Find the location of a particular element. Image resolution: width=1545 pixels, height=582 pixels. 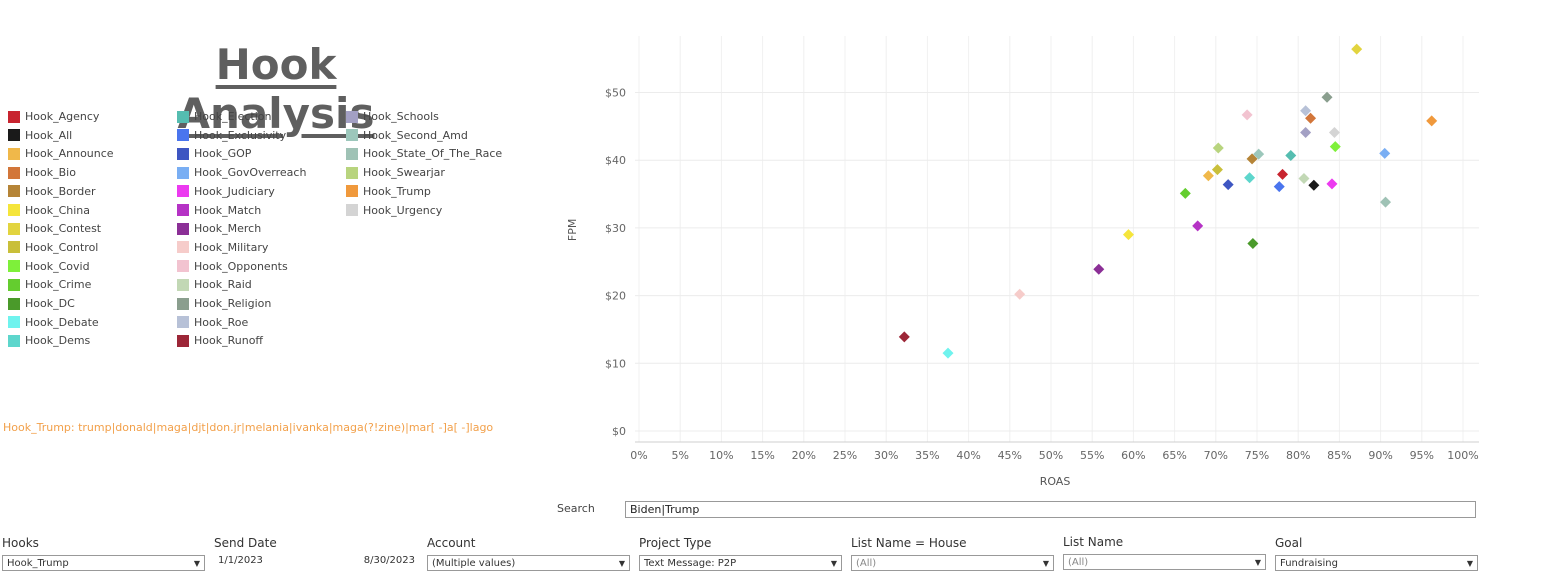

legend-label: Hook_Religion is located at coordinates (233, 303).